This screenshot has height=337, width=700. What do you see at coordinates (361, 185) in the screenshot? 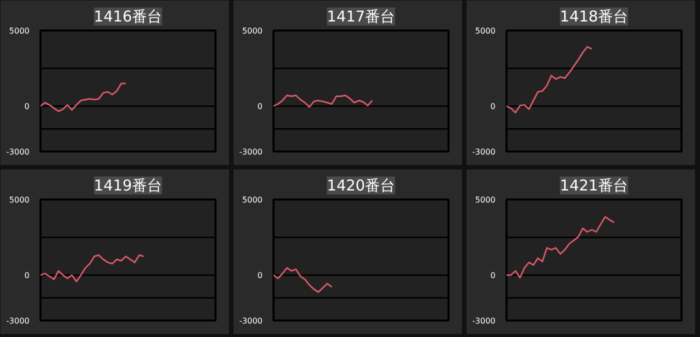
I see `chart-title: 1420番台` at bounding box center [361, 185].